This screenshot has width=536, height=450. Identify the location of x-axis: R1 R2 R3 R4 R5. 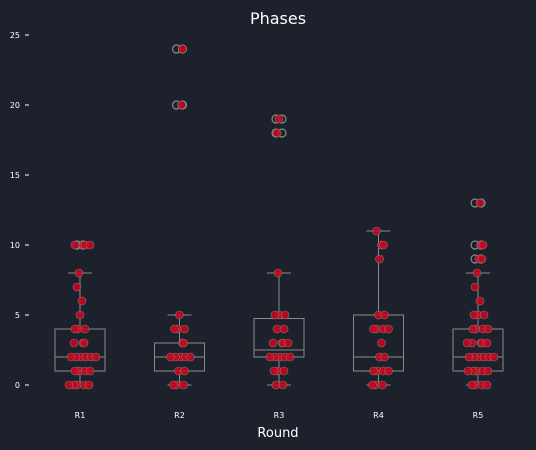
(279, 415).